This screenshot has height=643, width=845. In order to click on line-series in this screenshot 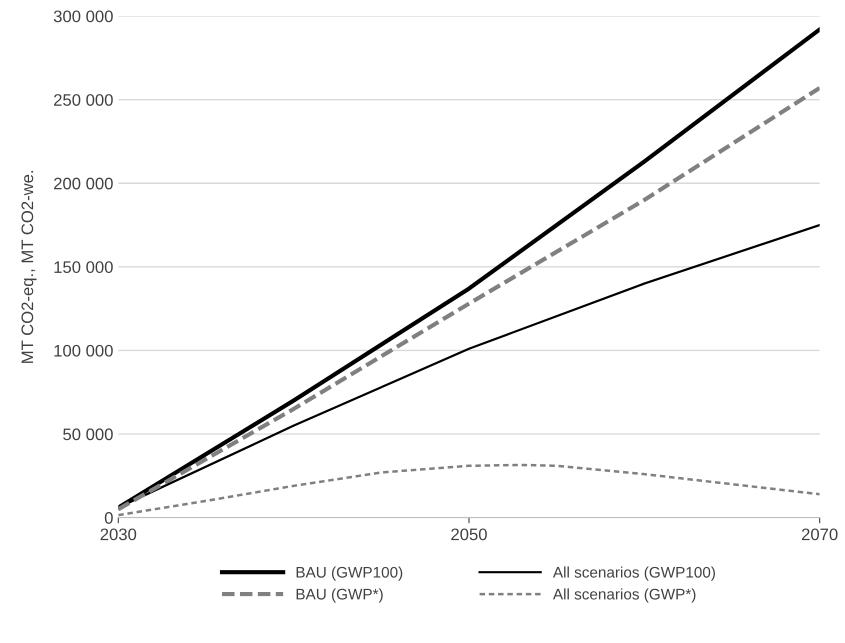, I will do `click(469, 490)`.